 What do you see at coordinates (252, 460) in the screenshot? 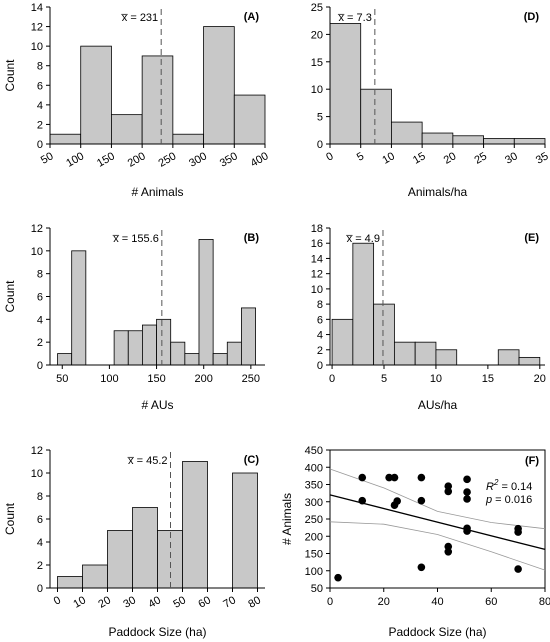
I see `panel-label: (C)` at bounding box center [252, 460].